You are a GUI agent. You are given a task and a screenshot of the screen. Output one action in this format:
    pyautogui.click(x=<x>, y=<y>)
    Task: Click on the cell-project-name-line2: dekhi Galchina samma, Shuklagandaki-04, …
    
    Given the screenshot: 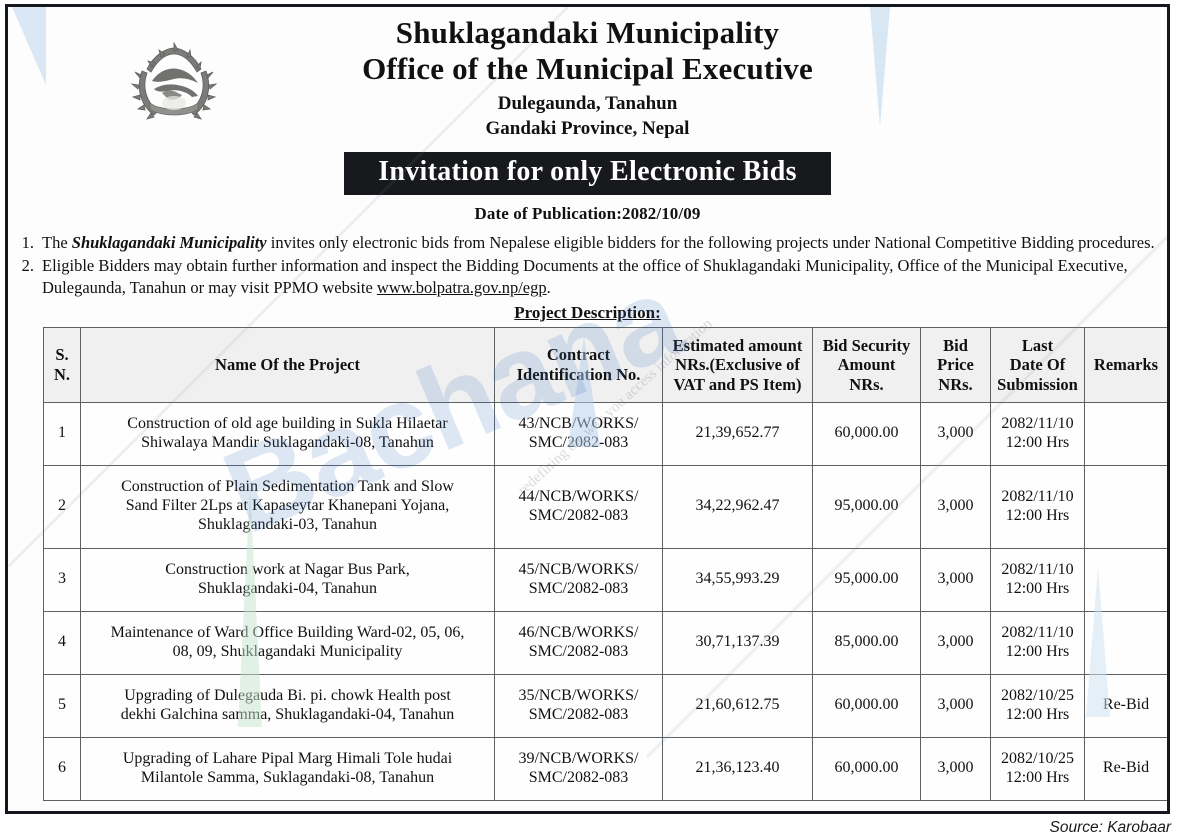 What is the action you would take?
    pyautogui.click(x=287, y=714)
    